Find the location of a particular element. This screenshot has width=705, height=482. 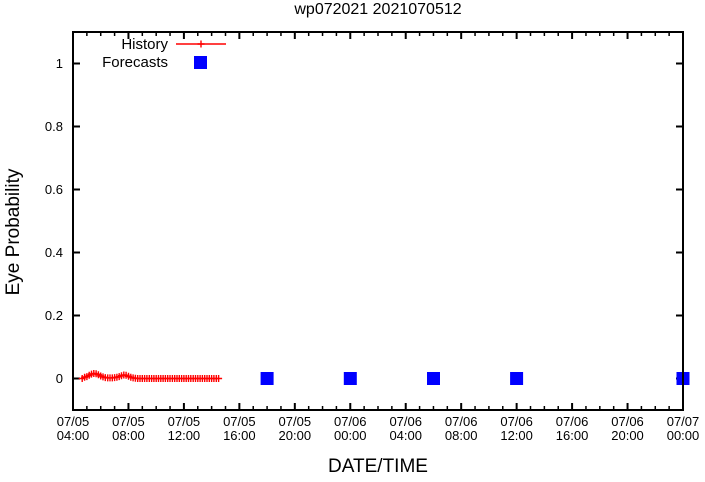

y-tick-label: 1 is located at coordinates (59, 63).